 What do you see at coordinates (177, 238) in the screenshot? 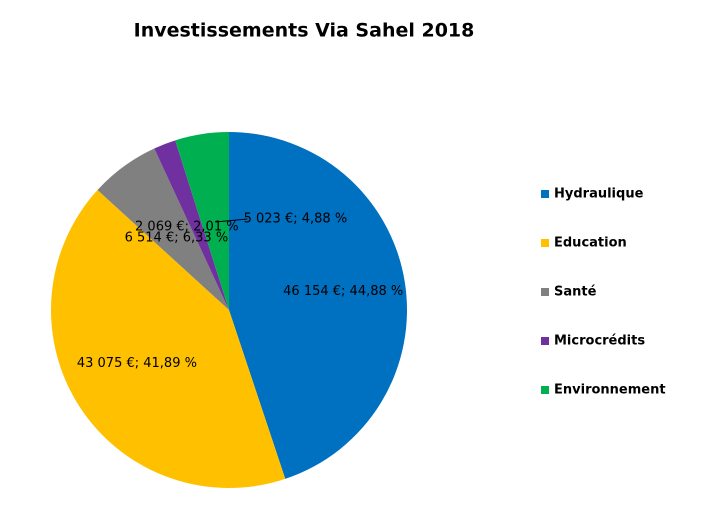
I see `data-label: 6 514 €; 6,33 %` at bounding box center [177, 238].